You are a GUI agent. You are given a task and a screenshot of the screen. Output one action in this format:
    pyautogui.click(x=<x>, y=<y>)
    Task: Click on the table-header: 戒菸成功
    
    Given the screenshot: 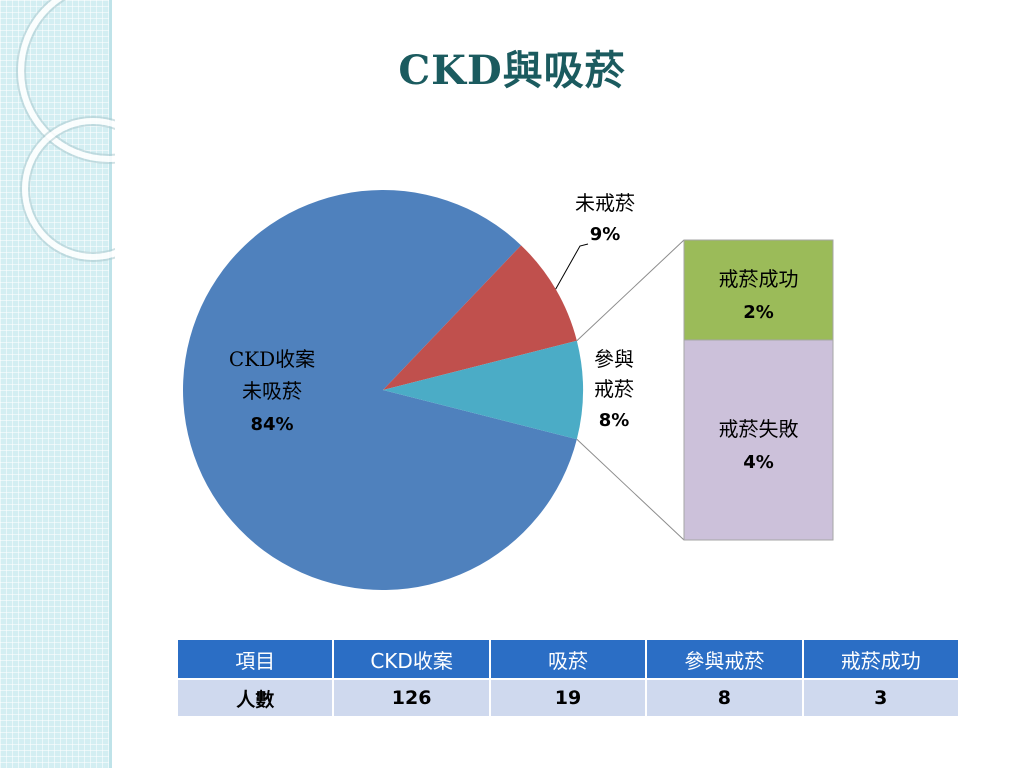 What is the action you would take?
    pyautogui.click(x=880, y=659)
    